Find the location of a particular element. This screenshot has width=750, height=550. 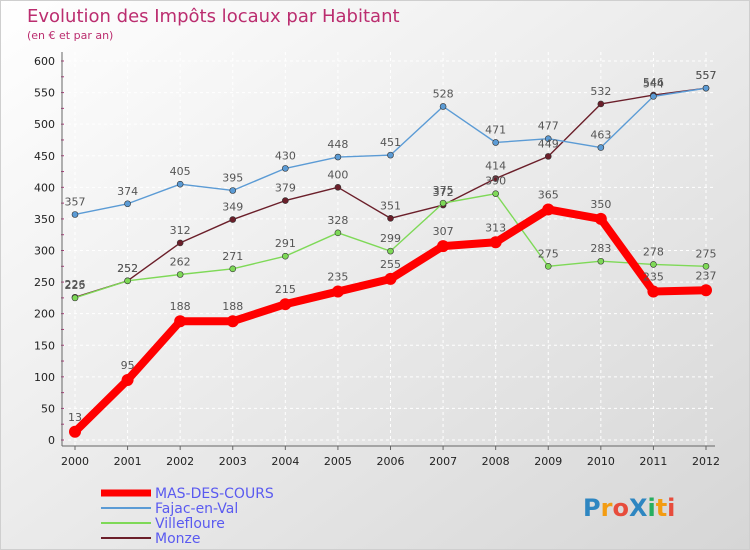

data-label: 451 is located at coordinates (390, 142).